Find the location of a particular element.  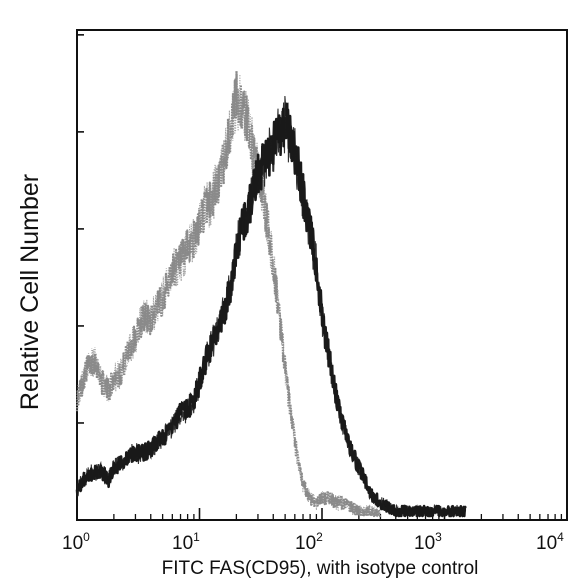

x-tick-label-3: 10³ is located at coordinates (428, 542).